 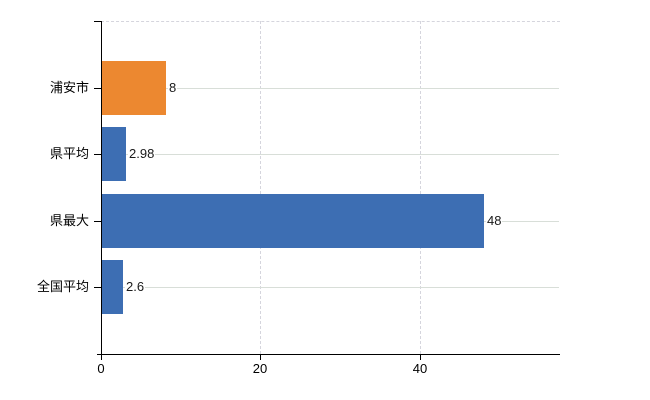 I want to click on x-axis, so click(x=328, y=354).